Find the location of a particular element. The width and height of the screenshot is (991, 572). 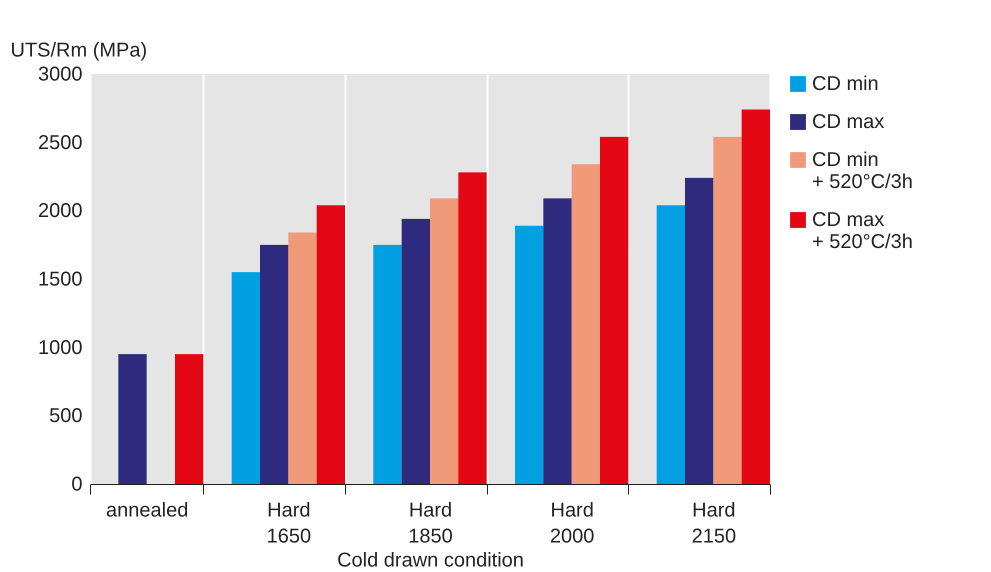

y-tick-label: 2000 is located at coordinates (60, 211).